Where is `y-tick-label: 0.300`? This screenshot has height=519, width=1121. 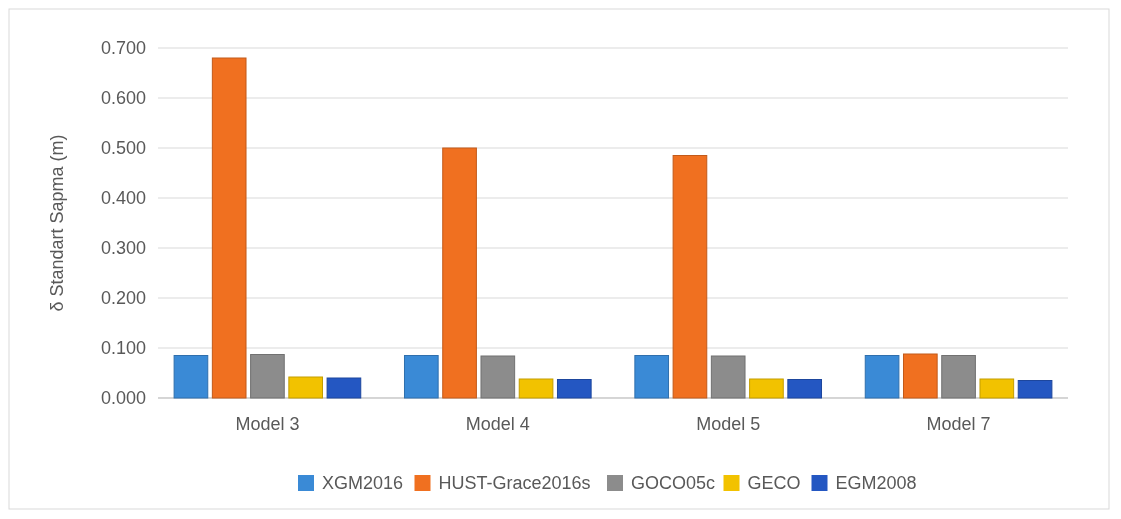 y-tick-label: 0.300 is located at coordinates (123, 248).